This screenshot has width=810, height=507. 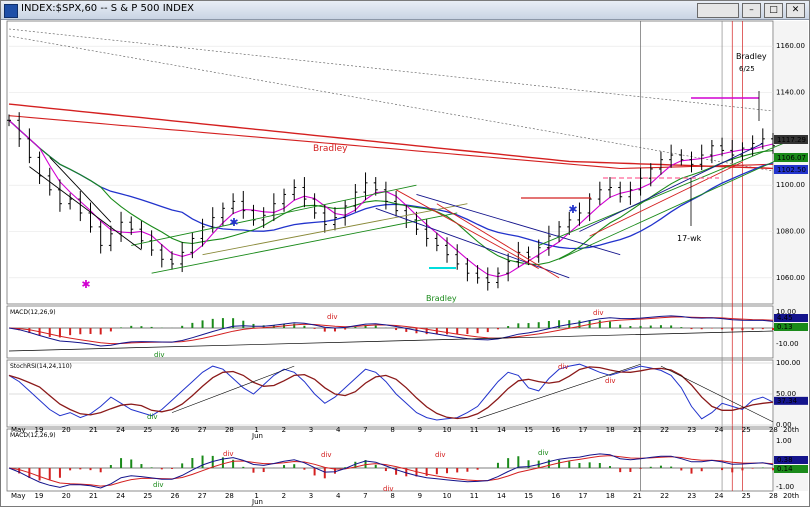 I want to click on macd-y-tick-label: -10.00, so click(x=787, y=344).